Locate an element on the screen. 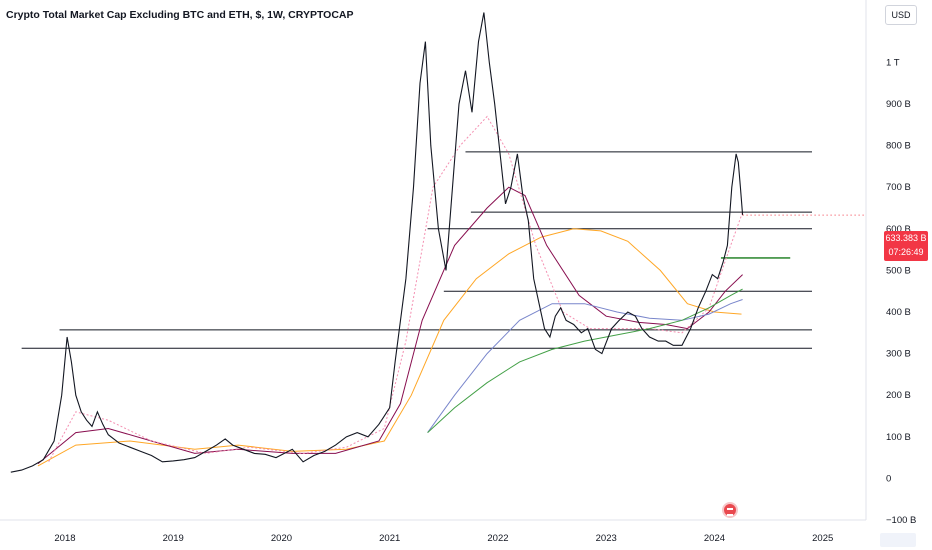 The image size is (932, 550). time-axis: 2018 2019 2020 2021 2022 2023 2024 2025 is located at coordinates (443, 538).